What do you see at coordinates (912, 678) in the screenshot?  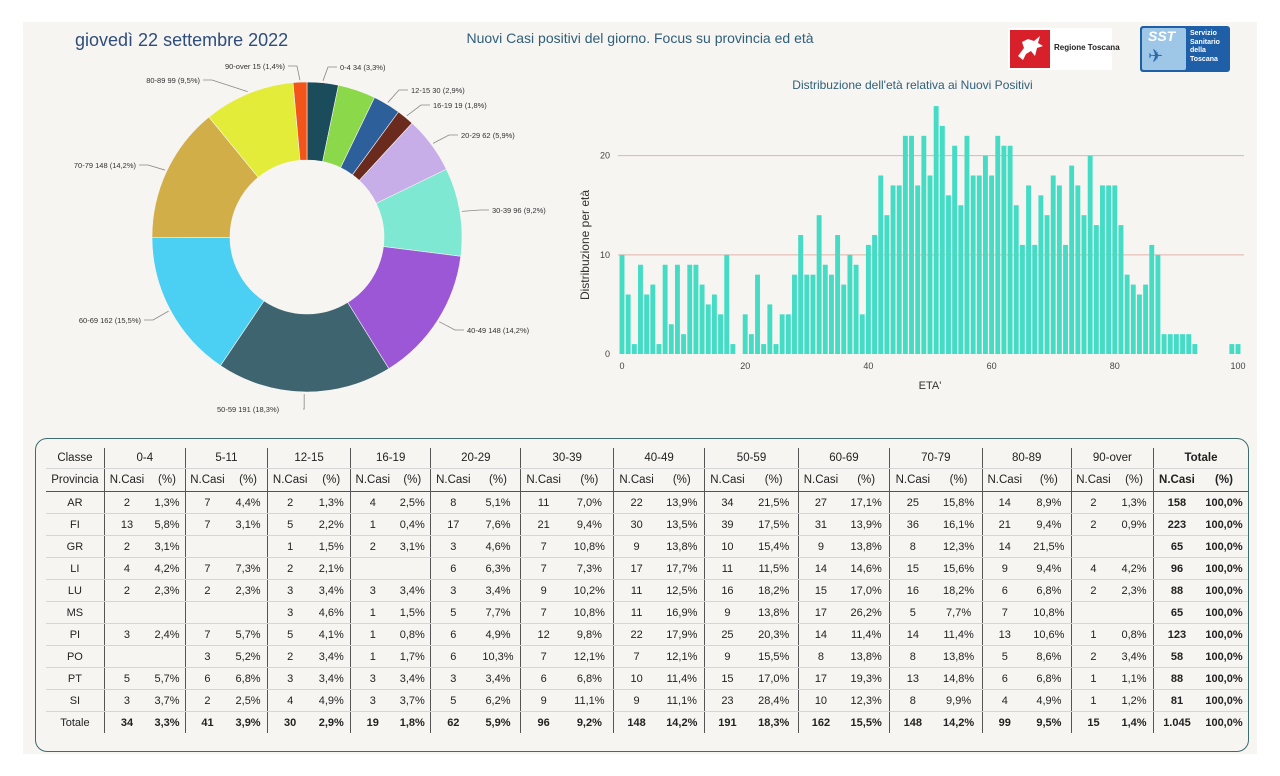 I see `cell-ncasi: 13` at bounding box center [912, 678].